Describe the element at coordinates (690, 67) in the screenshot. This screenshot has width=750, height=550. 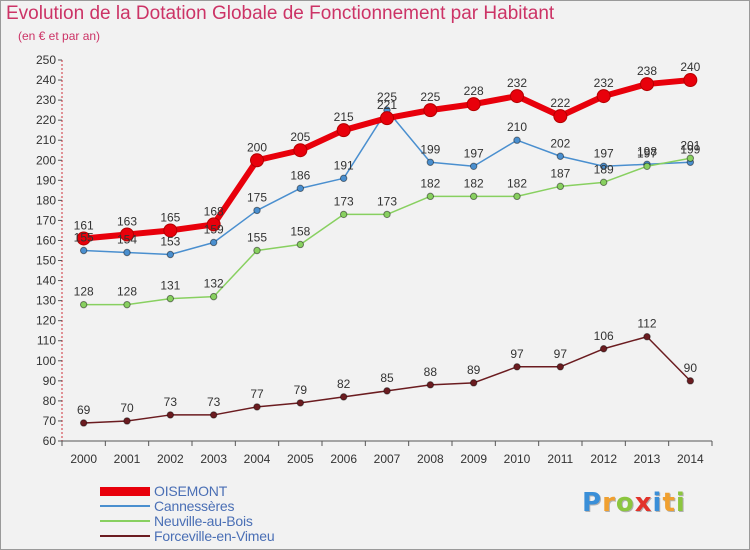
I see `data-label: 240` at that location.